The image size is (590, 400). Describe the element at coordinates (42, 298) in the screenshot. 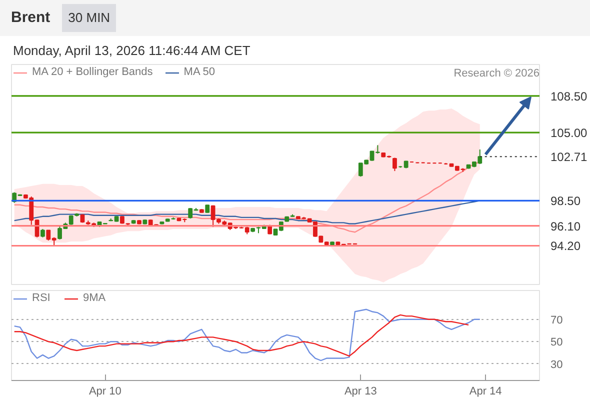

I see `legend-label: RSI` at that location.